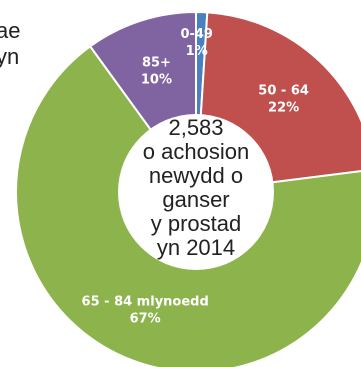 The height and width of the screenshot is (367, 361). I want to click on edge-text-fragment-1: ae, so click(10, 30).